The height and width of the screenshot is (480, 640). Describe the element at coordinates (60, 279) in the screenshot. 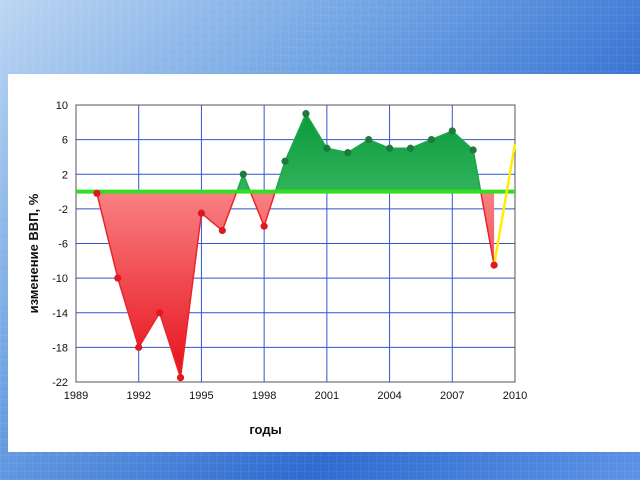

I see `y-tick-label: -10` at that location.